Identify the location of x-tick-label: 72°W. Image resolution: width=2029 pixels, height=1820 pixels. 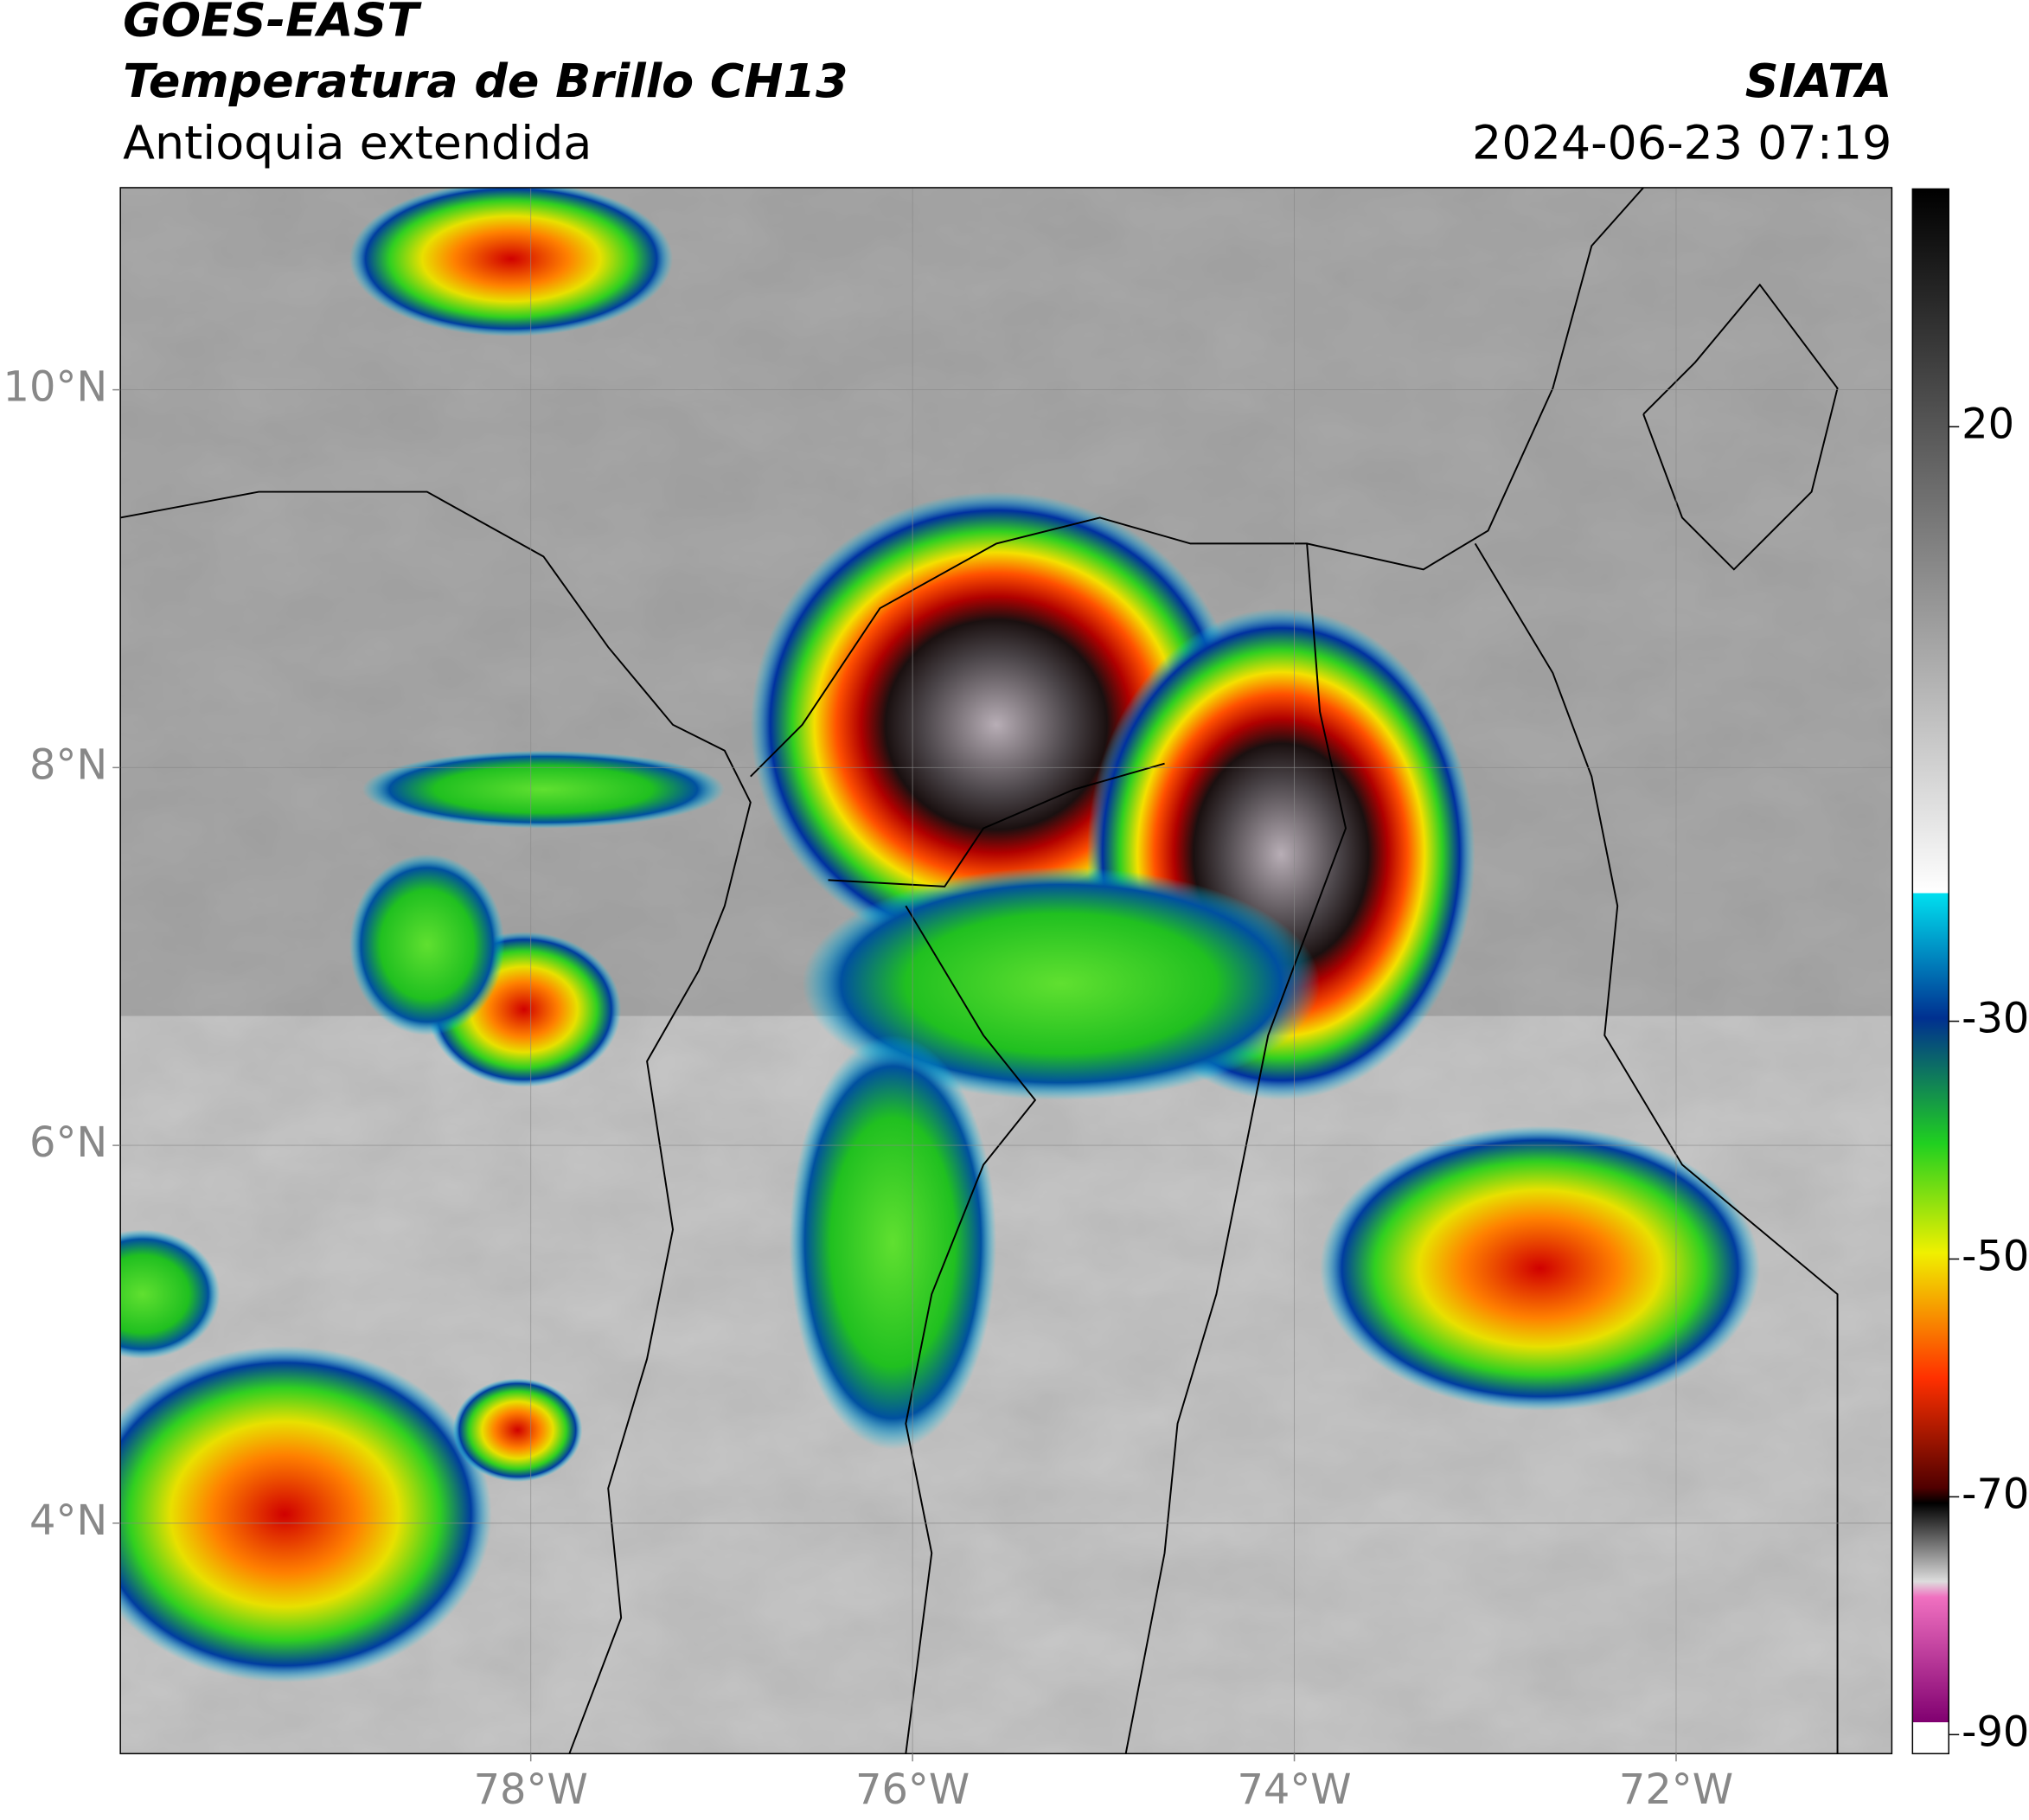
(1676, 1790).